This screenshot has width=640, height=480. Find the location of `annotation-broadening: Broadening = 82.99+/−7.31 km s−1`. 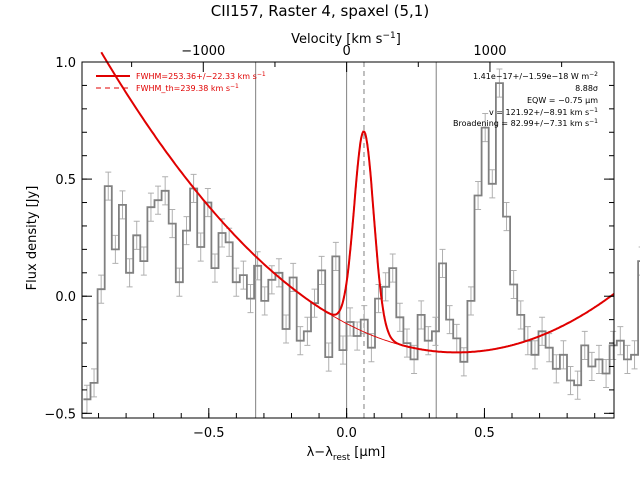

annotation-broadening: Broadening = 82.99+/−7.31 km s−1 is located at coordinates (525, 123).